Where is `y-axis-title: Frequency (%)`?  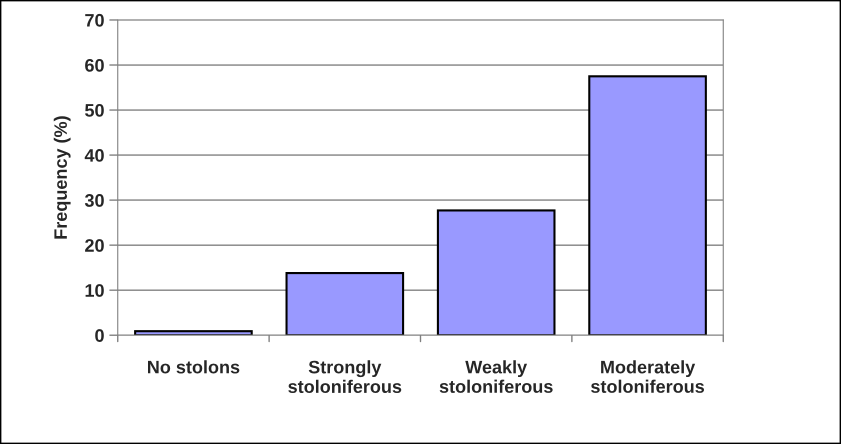
y-axis-title: Frequency (%) is located at coordinates (62, 177).